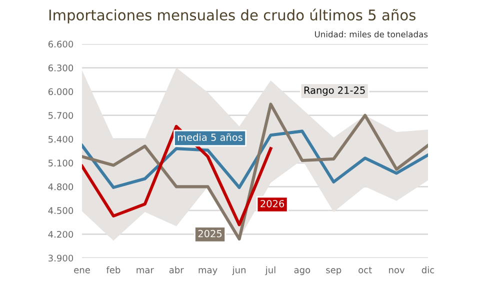  Describe the element at coordinates (302, 272) in the screenshot. I see `x-tick-label: ago` at that location.